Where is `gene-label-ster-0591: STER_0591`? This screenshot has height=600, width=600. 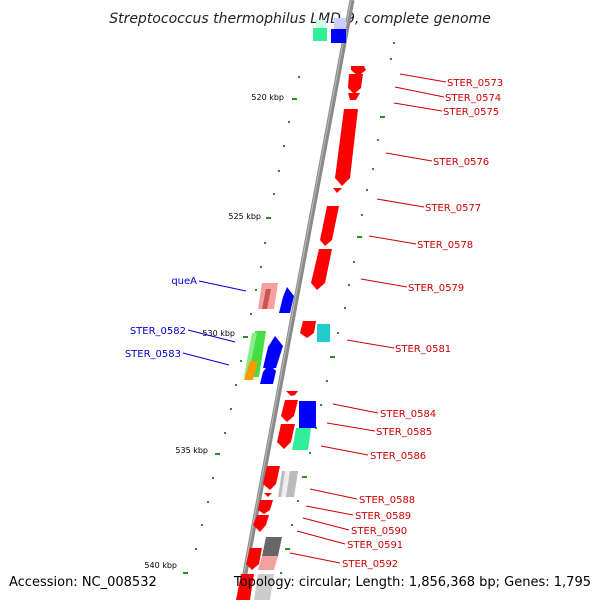 gene-label-ster-0591: STER_0591 is located at coordinates (375, 545).